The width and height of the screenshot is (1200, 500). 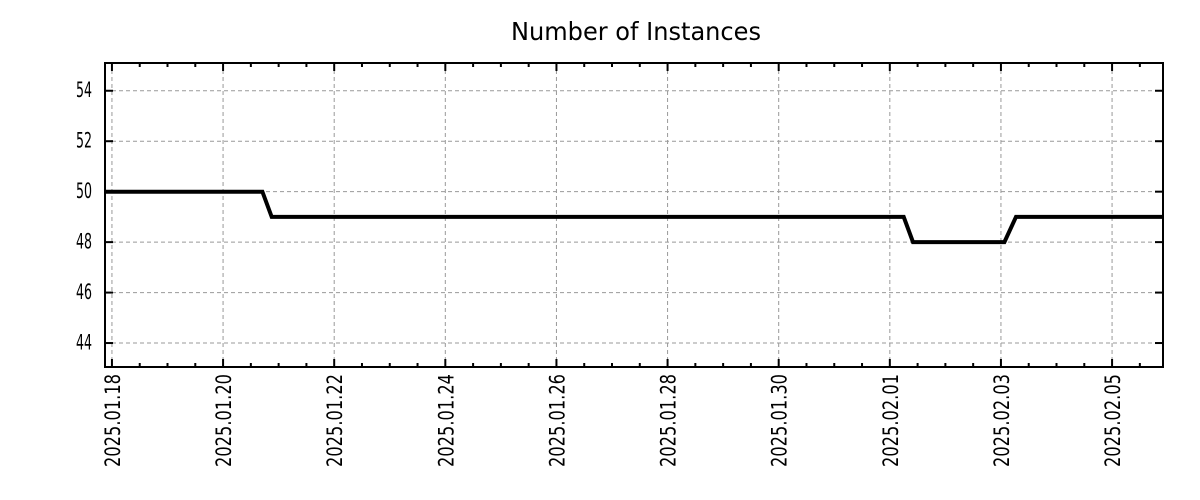 I want to click on x-tick-label: 2025.02.05, so click(x=1113, y=420).